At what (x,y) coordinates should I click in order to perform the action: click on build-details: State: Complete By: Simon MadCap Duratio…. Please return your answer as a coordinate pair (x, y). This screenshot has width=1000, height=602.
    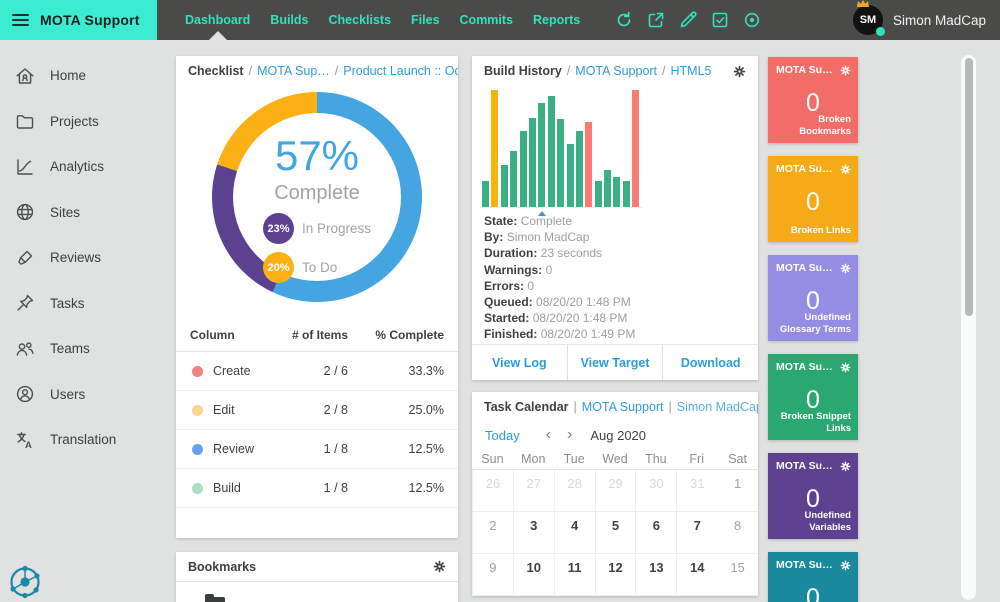
    Looking at the image, I should click on (615, 278).